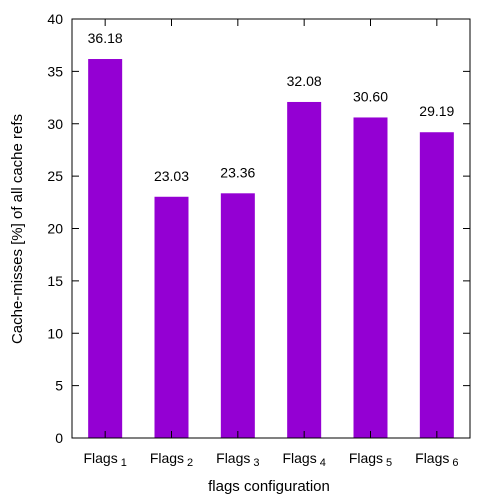 The image size is (500, 500). What do you see at coordinates (237, 172) in the screenshot?
I see `data-label: 23.36` at bounding box center [237, 172].